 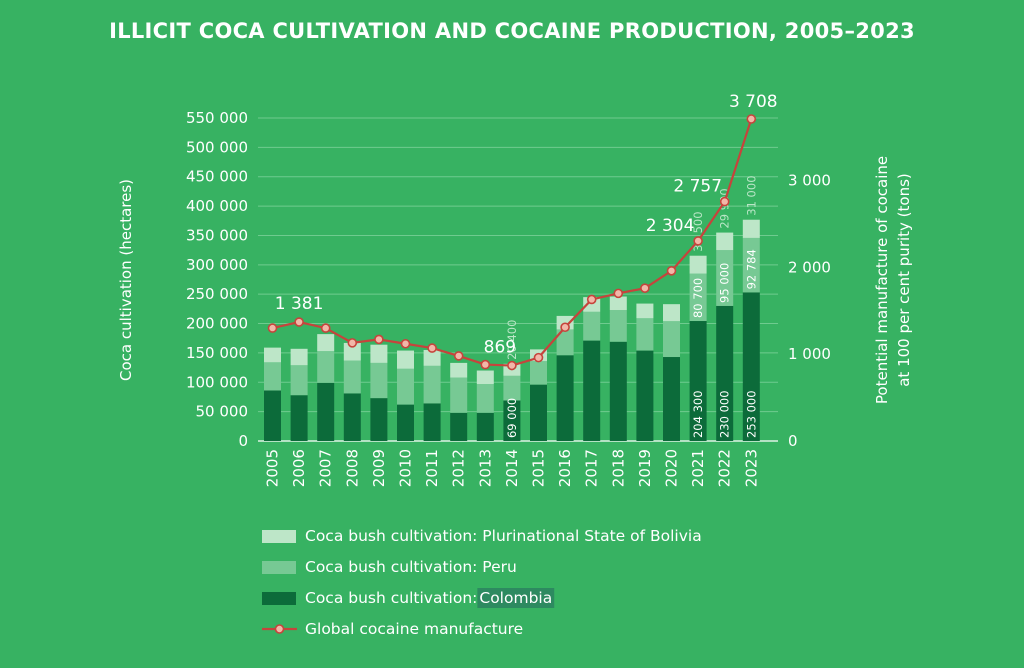 I want to click on x-tick-label: 2023, so click(x=751, y=468).